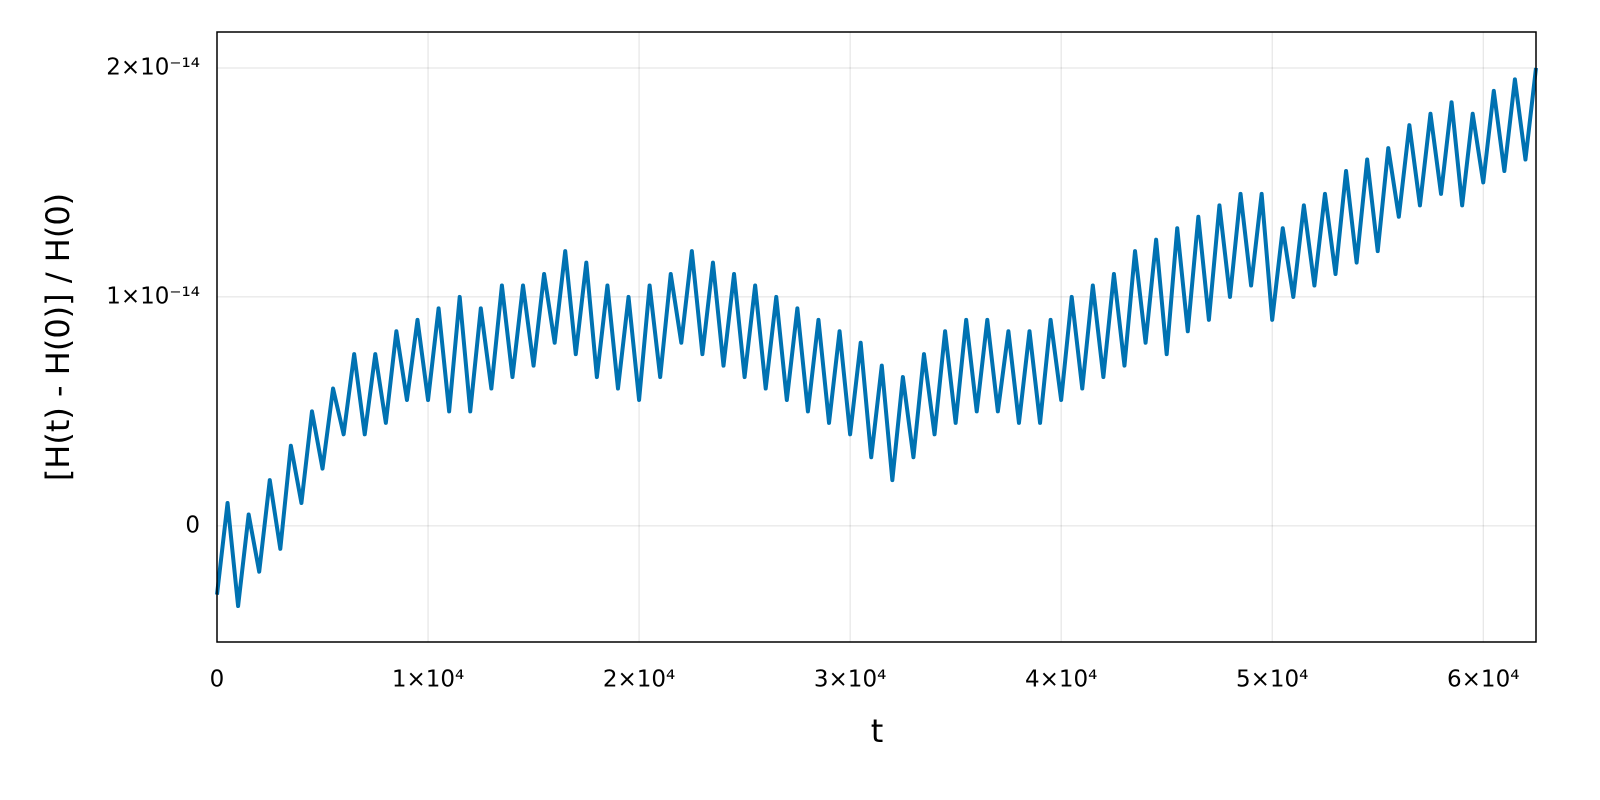  What do you see at coordinates (153, 296) in the screenshot?
I see `y-tick-label: 1×10⁻¹⁴` at bounding box center [153, 296].